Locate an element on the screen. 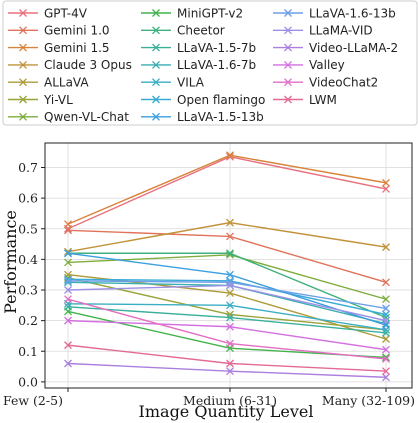 The image size is (418, 423). legend-entry: VILA is located at coordinates (173, 83).